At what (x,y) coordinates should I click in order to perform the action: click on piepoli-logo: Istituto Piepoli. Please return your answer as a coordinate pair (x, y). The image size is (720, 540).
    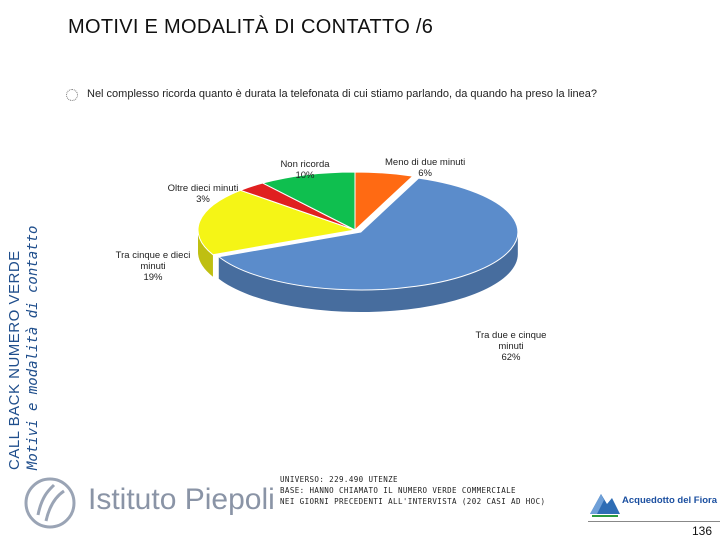
    Looking at the image, I should click on (155, 505).